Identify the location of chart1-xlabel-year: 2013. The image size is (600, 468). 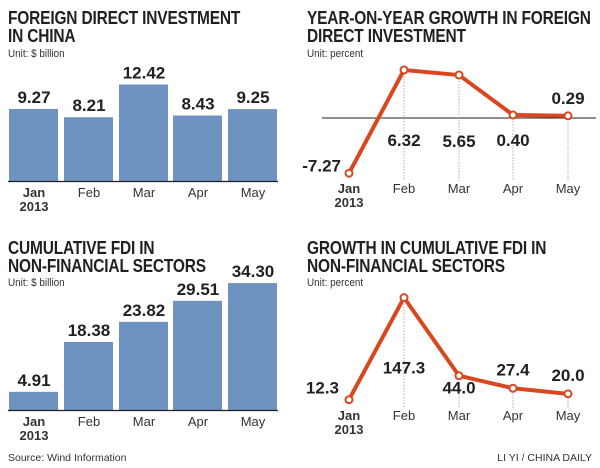
(34, 206).